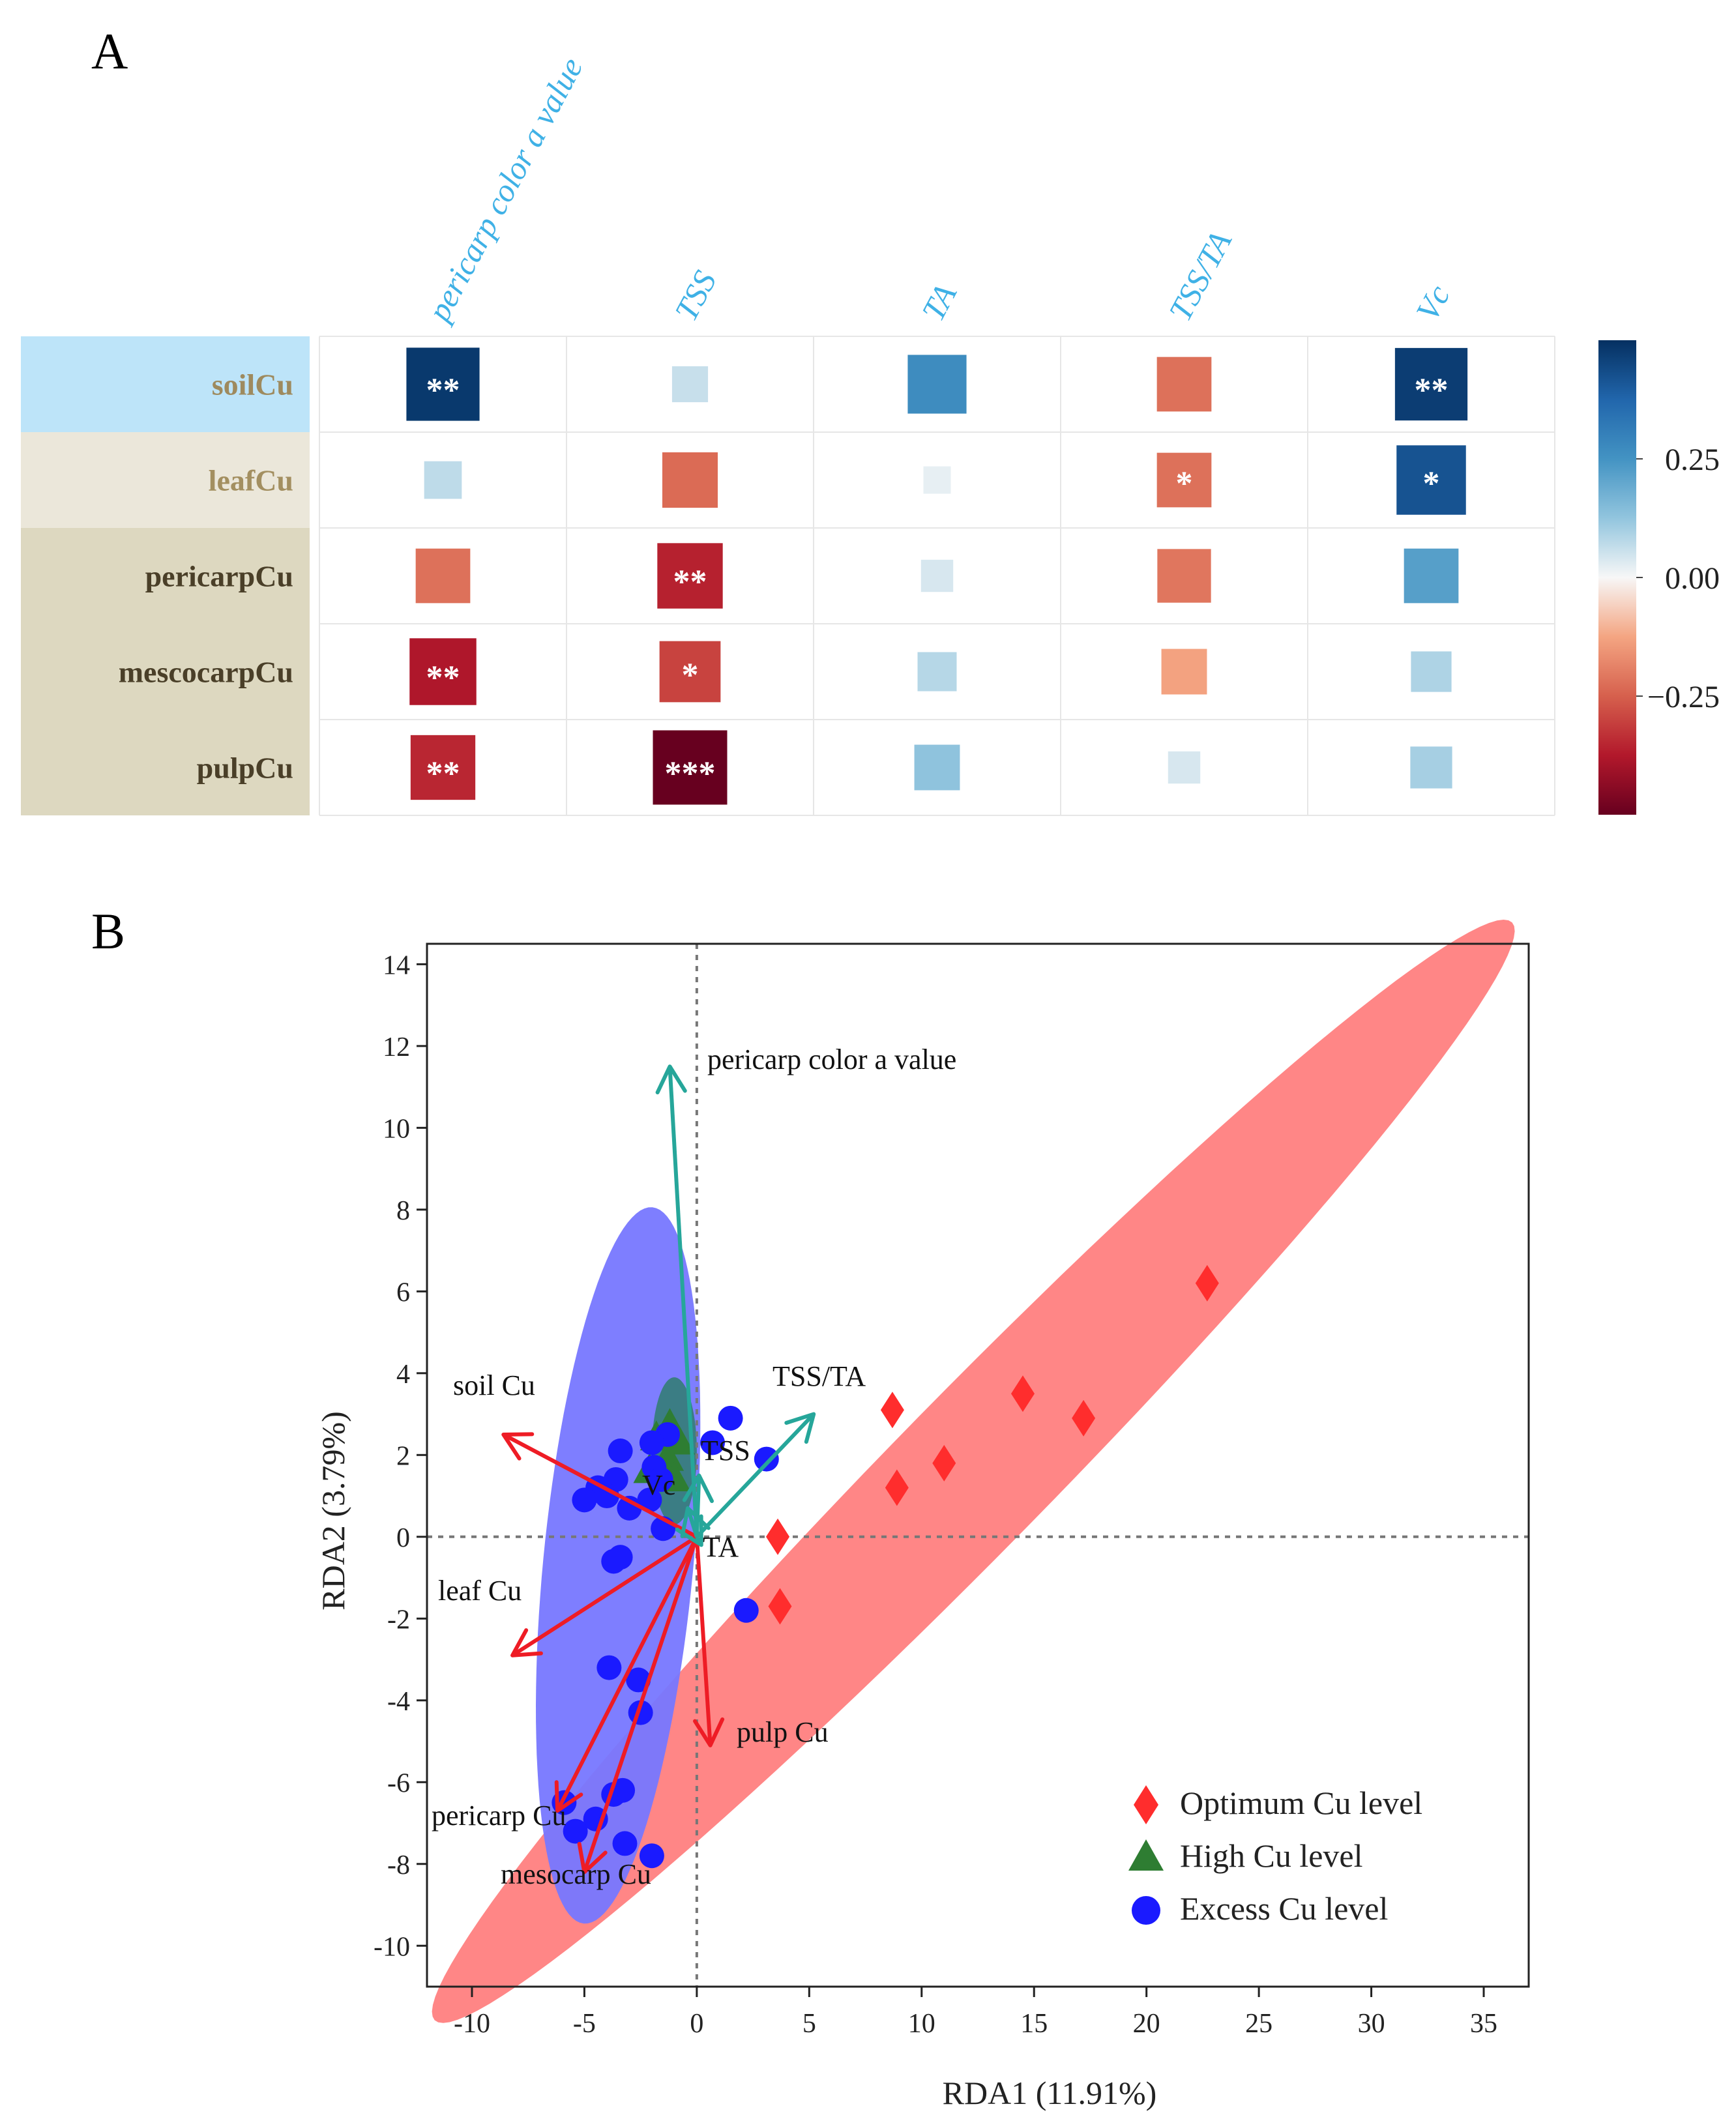 The height and width of the screenshot is (2117, 1736). I want to click on y-axis-label: RDA2 (3.79%), so click(333, 1511).